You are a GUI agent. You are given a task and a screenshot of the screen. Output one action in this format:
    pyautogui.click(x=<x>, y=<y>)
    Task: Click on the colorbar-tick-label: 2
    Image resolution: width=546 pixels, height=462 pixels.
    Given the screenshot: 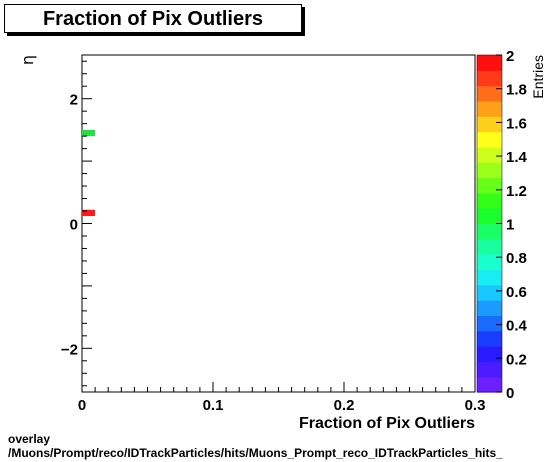 What is the action you would take?
    pyautogui.click(x=510, y=56)
    